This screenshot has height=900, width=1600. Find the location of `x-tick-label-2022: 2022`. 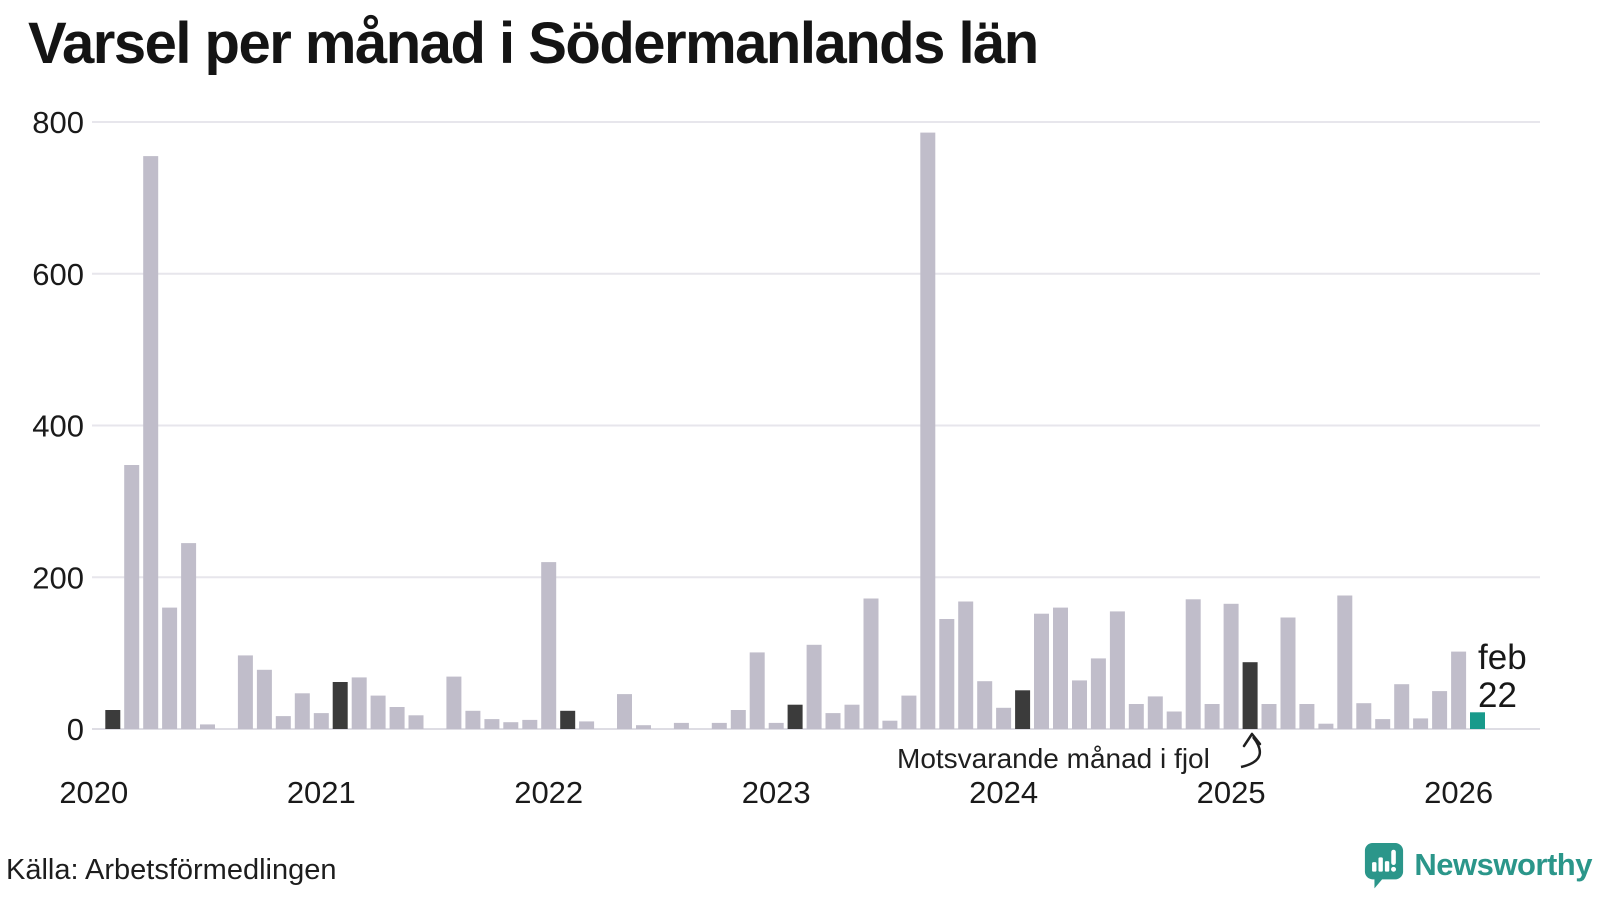

x-tick-label-2022: 2022 is located at coordinates (548, 792).